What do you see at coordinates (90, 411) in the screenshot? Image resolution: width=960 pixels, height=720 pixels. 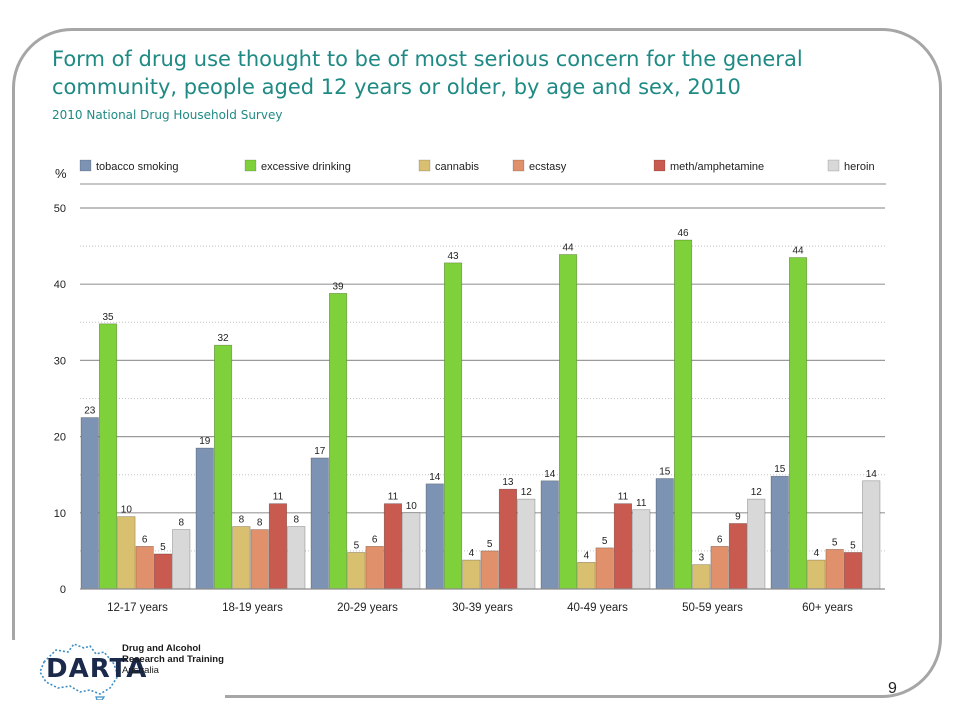 I see `data-label-12-17-years-tobacco-smoking: 23` at bounding box center [90, 411].